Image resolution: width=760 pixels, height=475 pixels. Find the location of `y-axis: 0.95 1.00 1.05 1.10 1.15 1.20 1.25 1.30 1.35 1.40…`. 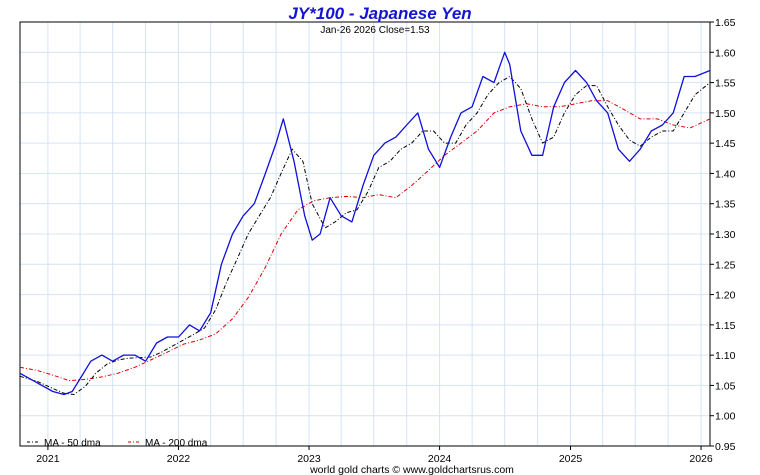

y-axis: 0.95 1.00 1.05 1.10 1.15 1.20 1.25 1.30 1.35 1.40… is located at coordinates (723, 235).